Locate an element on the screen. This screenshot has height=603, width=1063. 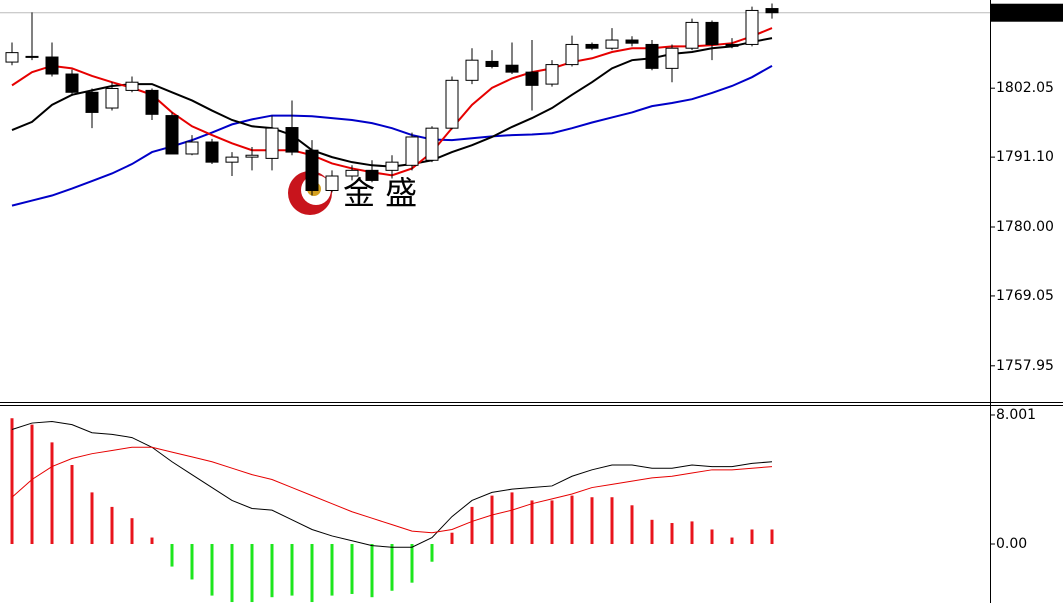
y-tick-label: 0.00 is located at coordinates (1011, 544).